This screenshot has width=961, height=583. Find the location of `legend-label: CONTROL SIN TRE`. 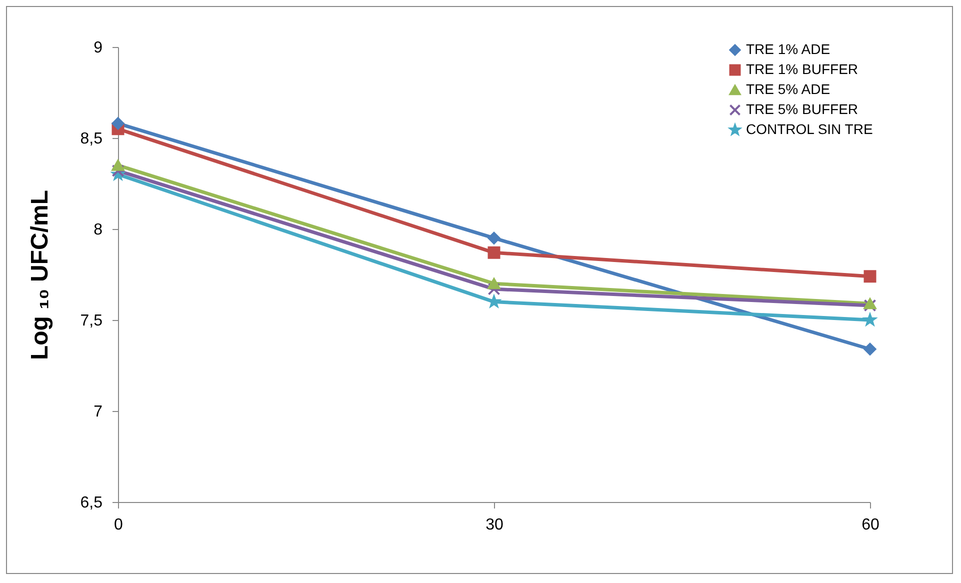

legend-label: CONTROL SIN TRE is located at coordinates (809, 129).